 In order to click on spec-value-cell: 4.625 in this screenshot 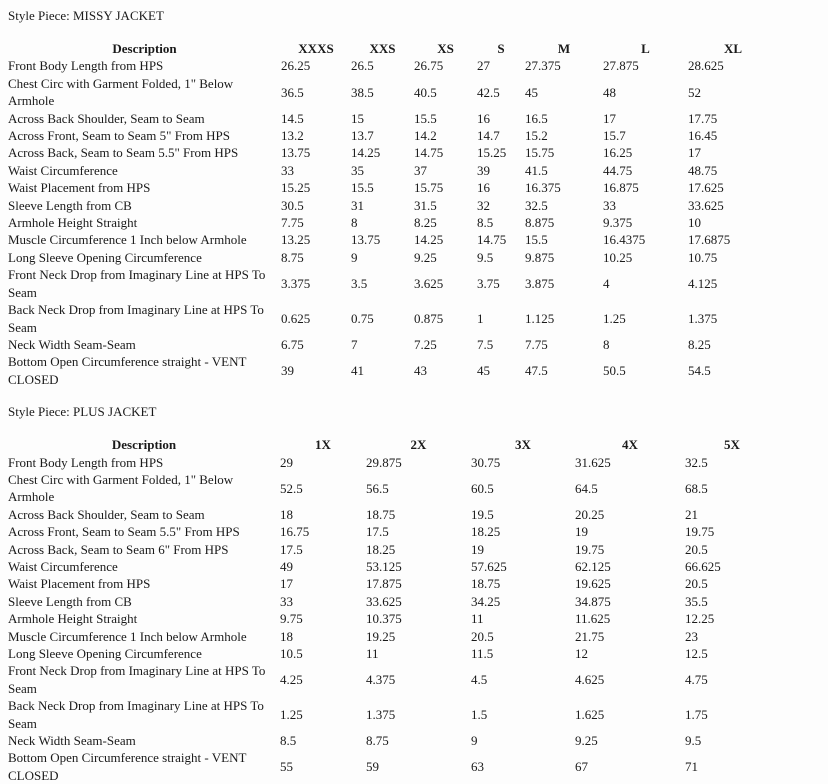, I will do `click(590, 680)`.